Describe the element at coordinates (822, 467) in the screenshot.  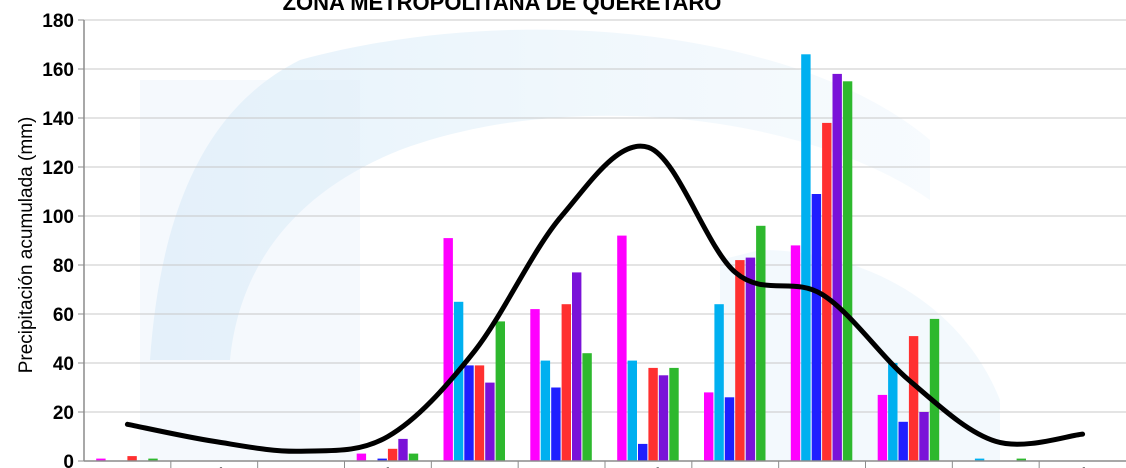
I see `x-tick-label: Sep` at that location.